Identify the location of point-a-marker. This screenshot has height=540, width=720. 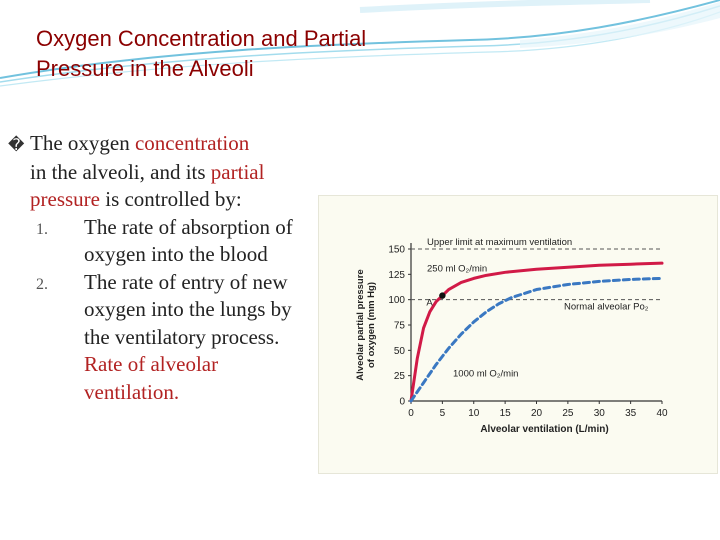
(442, 295).